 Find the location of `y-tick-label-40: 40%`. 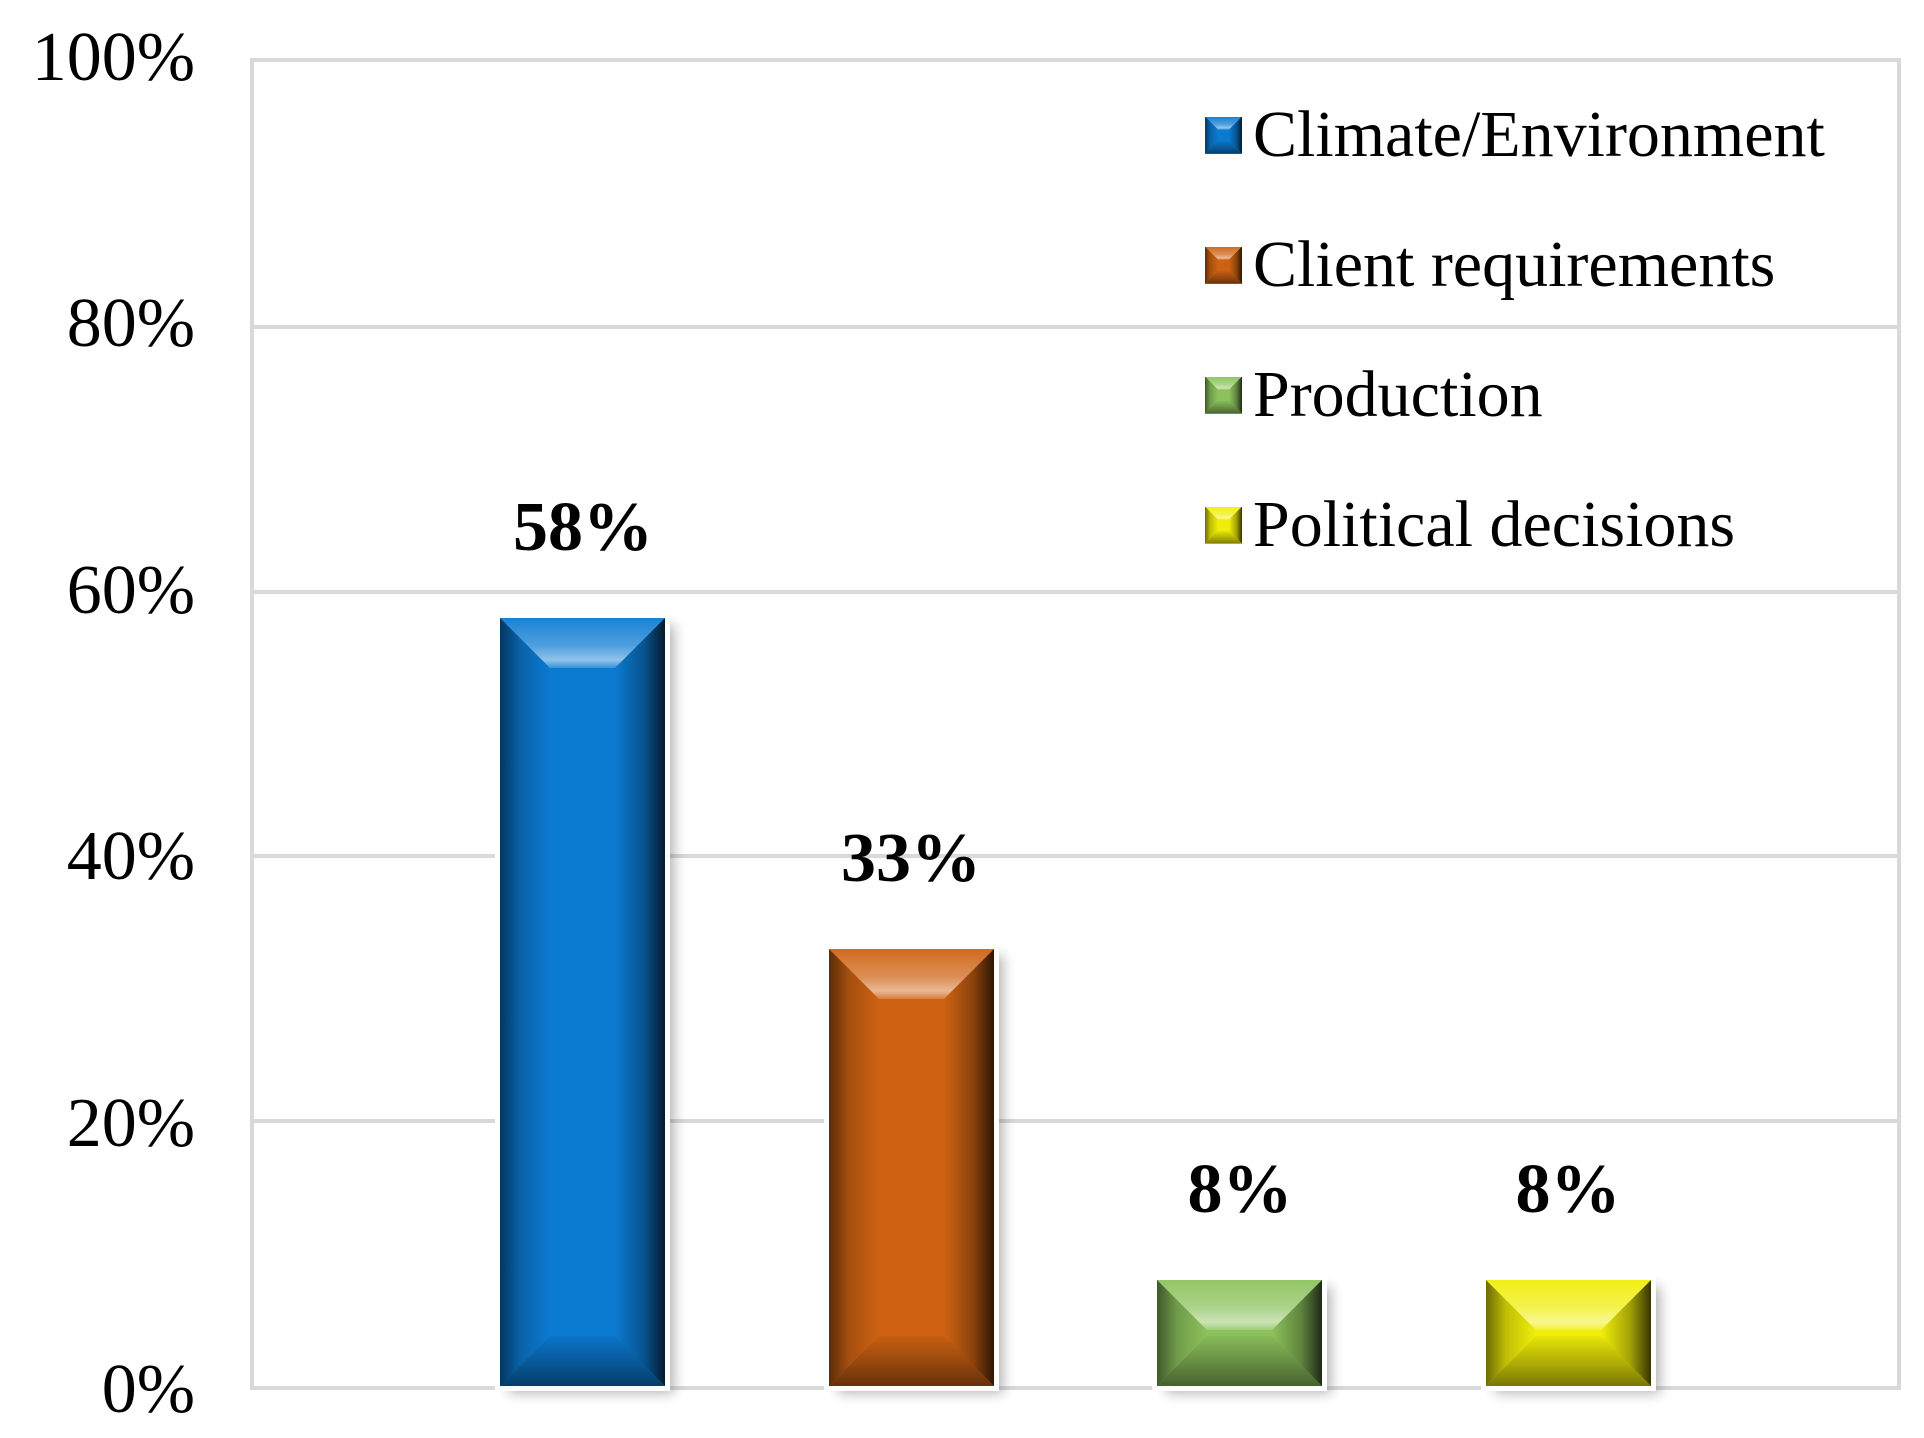

y-tick-label-40: 40% is located at coordinates (130, 857).